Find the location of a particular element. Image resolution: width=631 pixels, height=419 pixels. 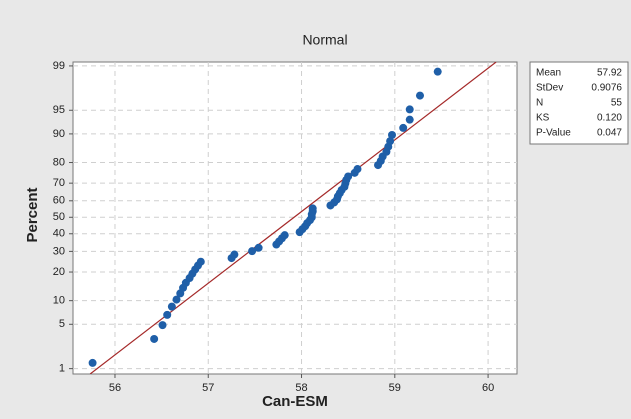

y-tick-label: 99 is located at coordinates (59, 66).